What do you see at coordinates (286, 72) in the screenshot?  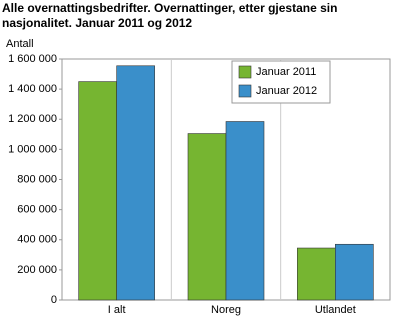 I see `legend-label: Januar 2011` at bounding box center [286, 72].